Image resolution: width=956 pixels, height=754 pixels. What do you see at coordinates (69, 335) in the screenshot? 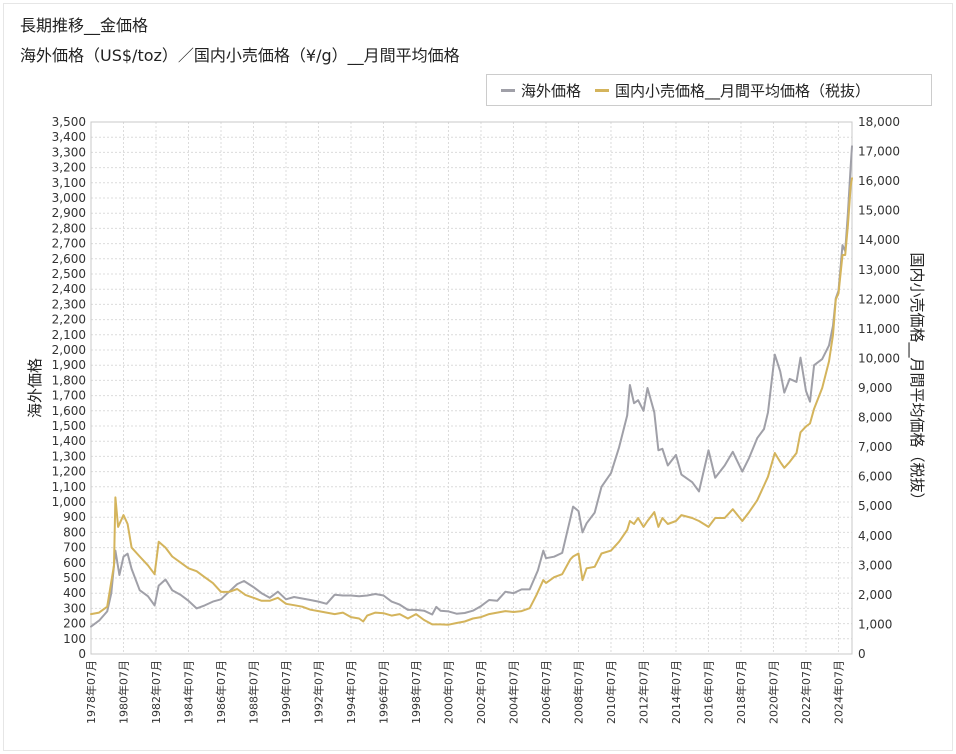
I see `y-left-tick-label: 2,100` at bounding box center [69, 335].